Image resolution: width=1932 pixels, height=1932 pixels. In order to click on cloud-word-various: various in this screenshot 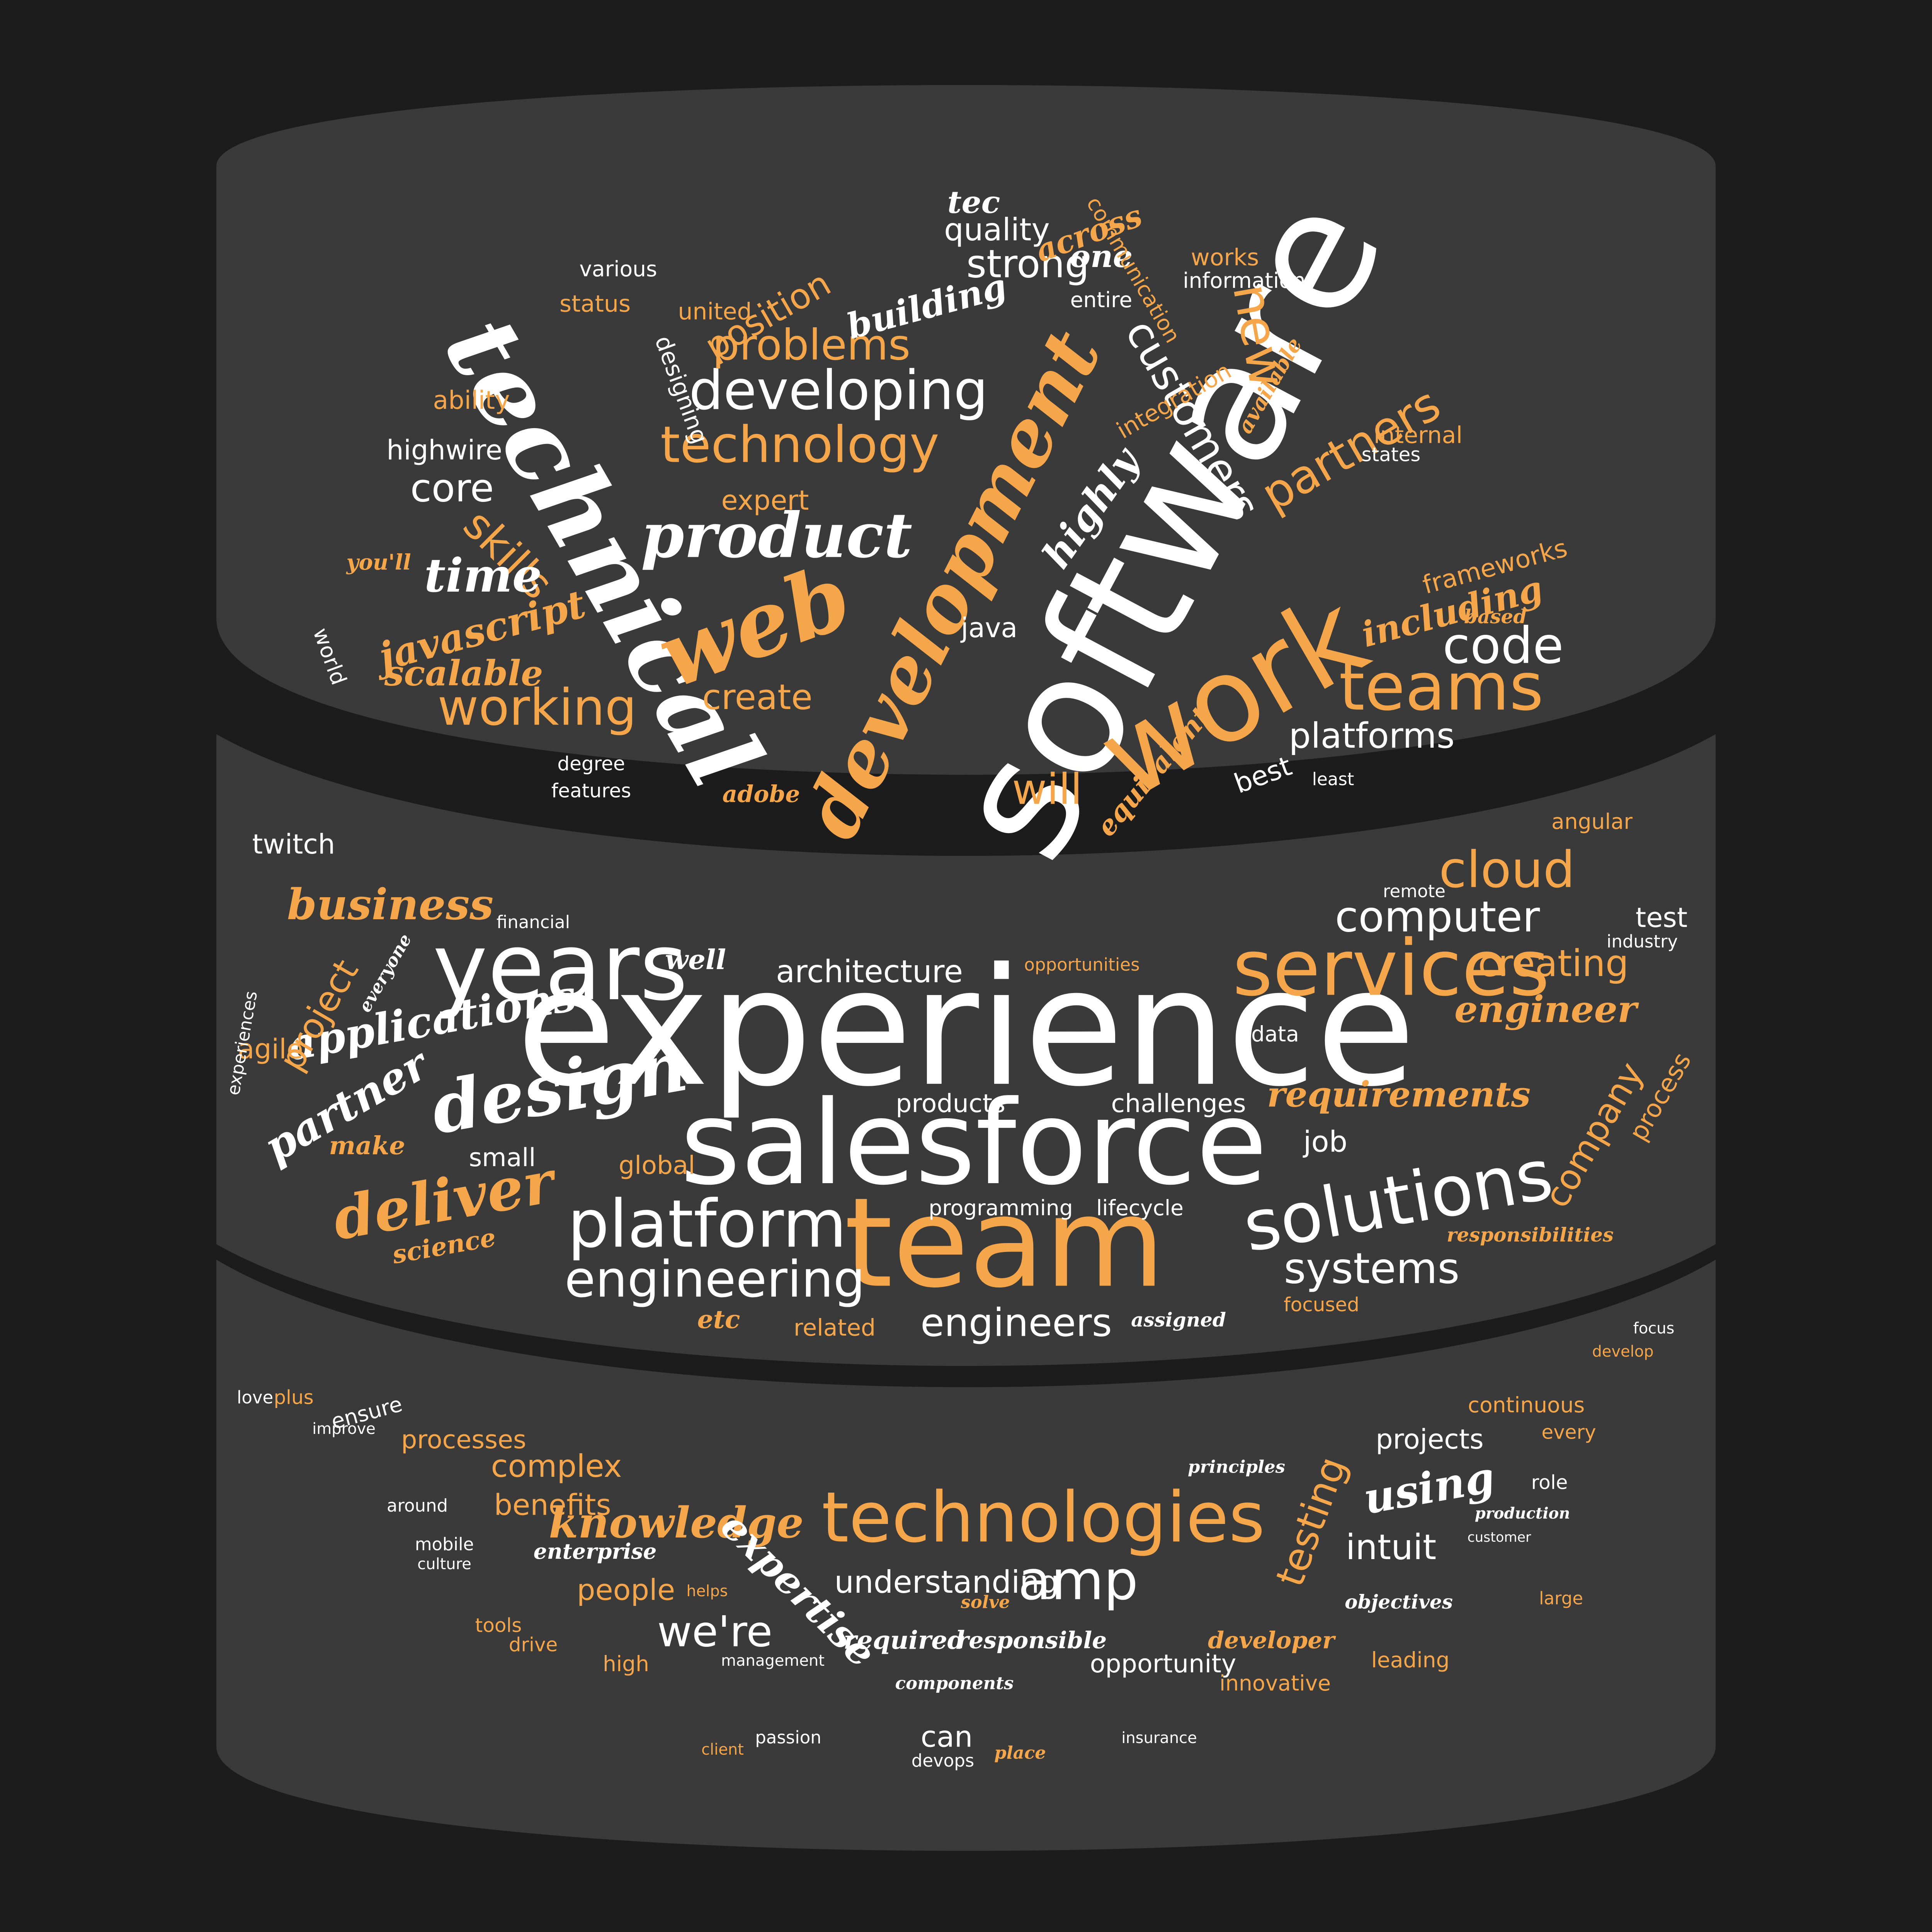, I will do `click(618, 269)`.